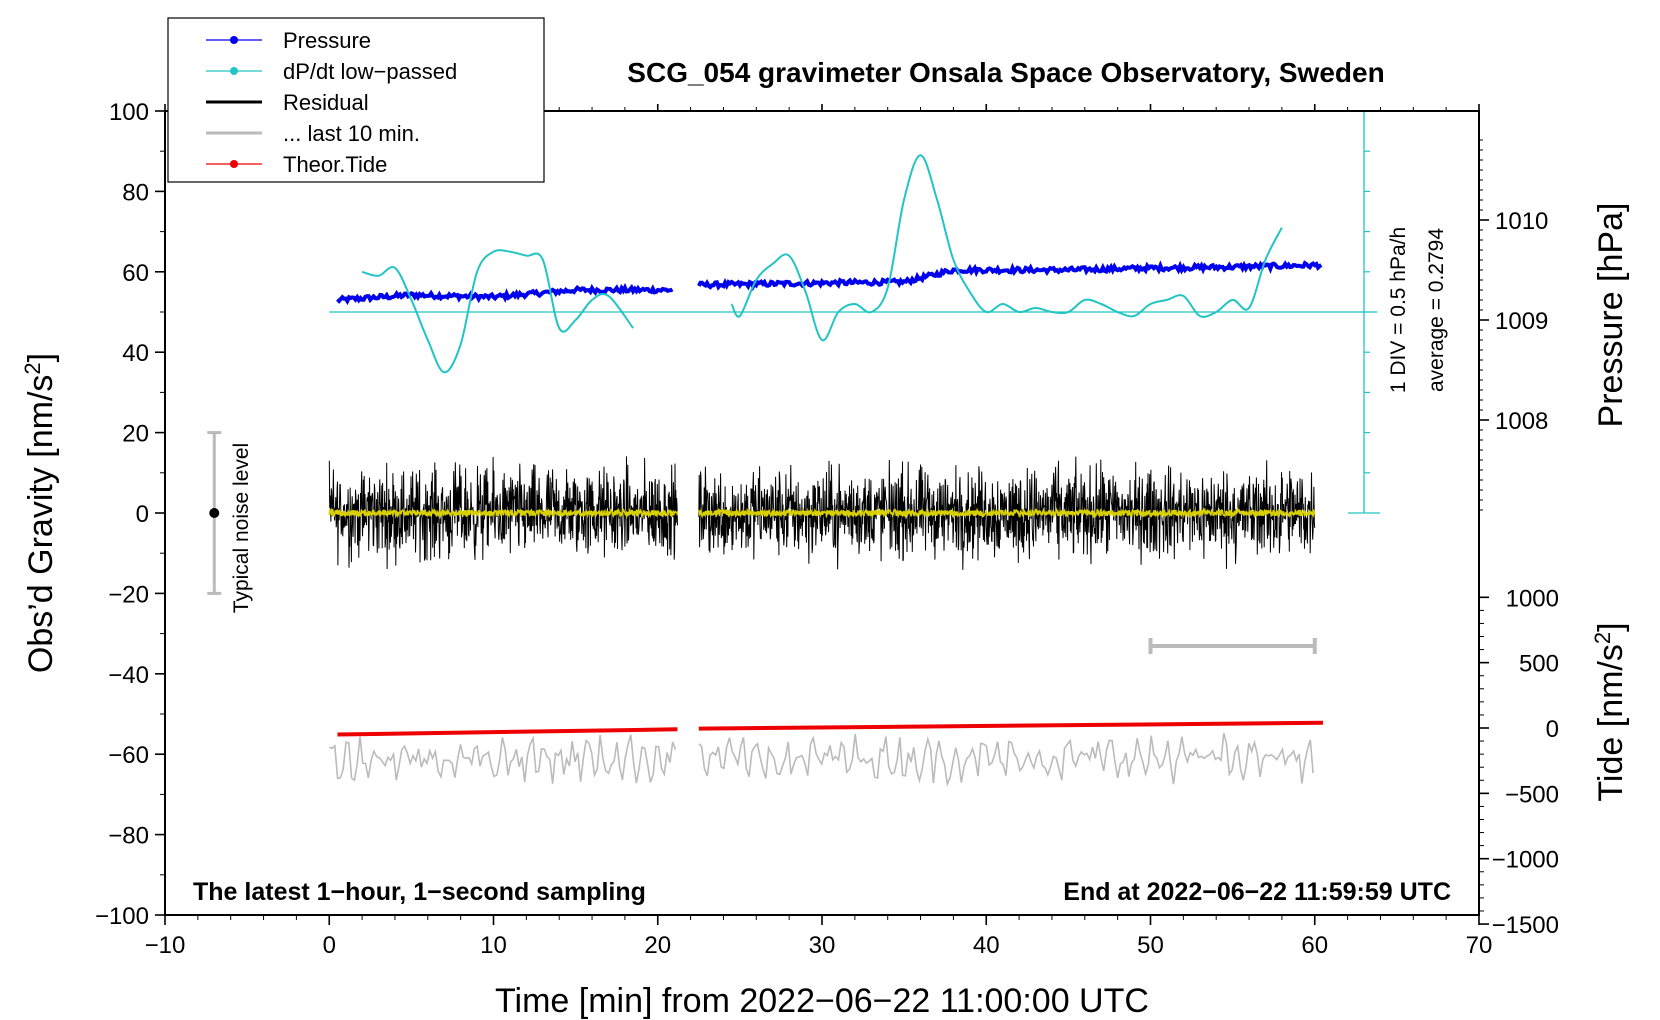  What do you see at coordinates (128, 594) in the screenshot?
I see `y-tick-label: −20` at bounding box center [128, 594].